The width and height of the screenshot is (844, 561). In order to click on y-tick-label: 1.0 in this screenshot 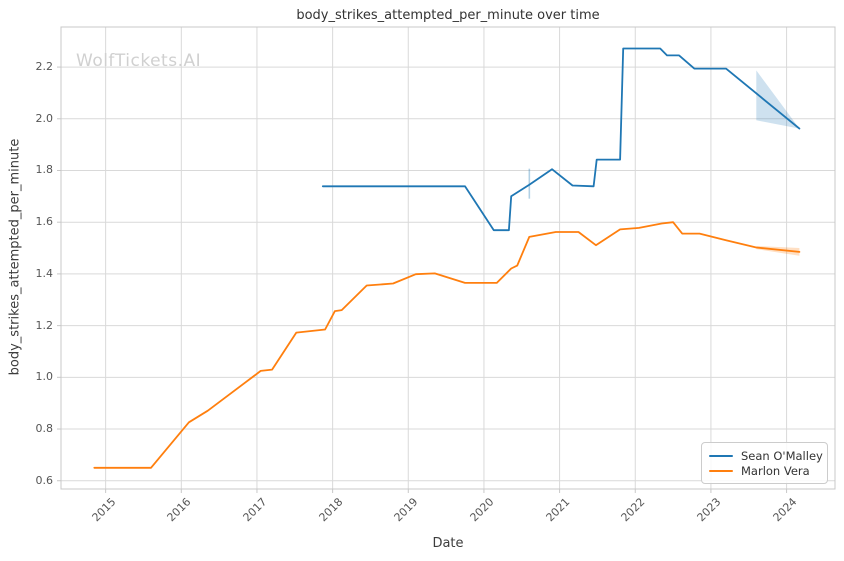, I will do `click(44, 377)`.